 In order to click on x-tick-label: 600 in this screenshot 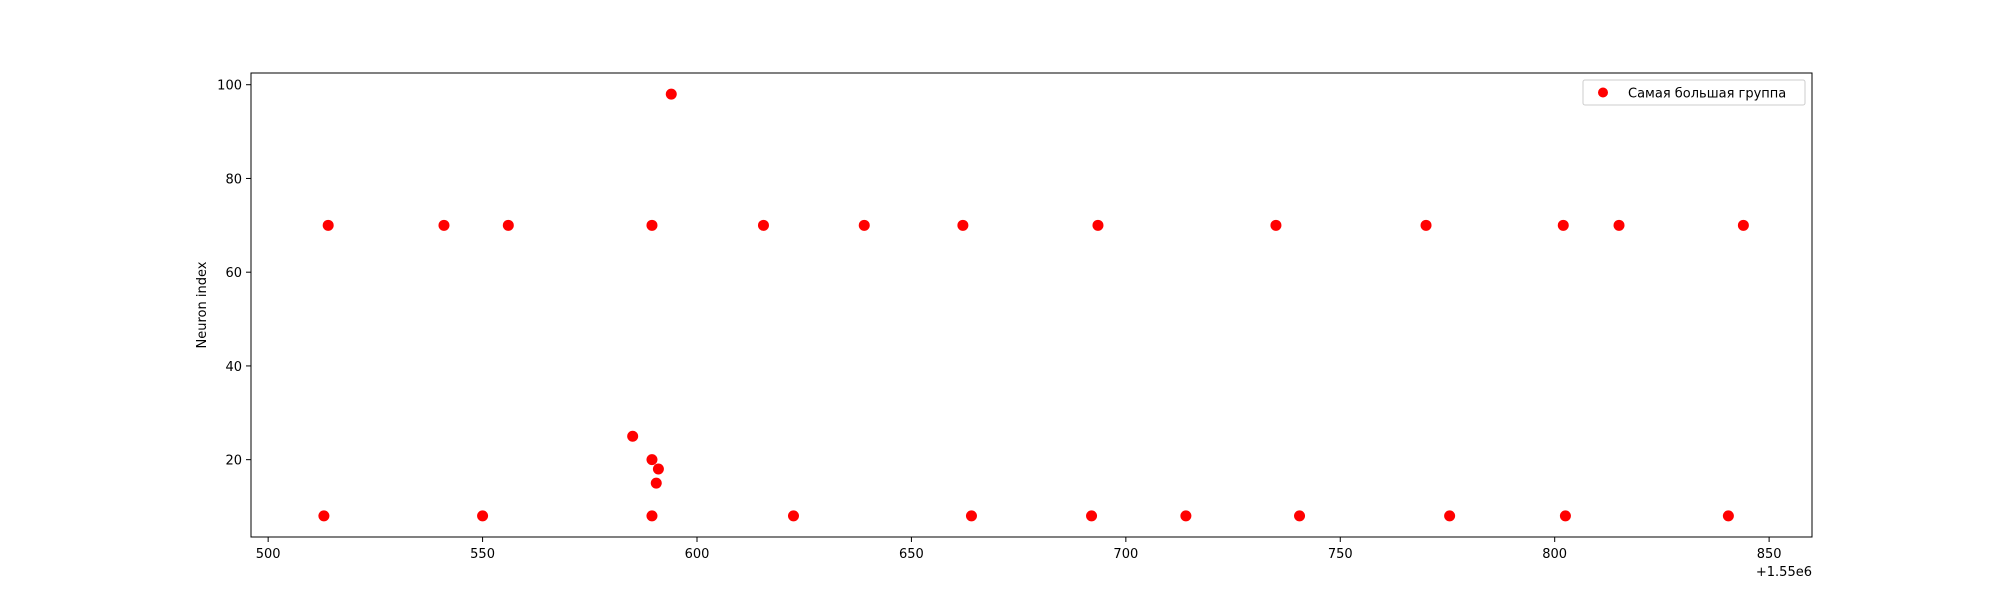, I will do `click(697, 554)`.